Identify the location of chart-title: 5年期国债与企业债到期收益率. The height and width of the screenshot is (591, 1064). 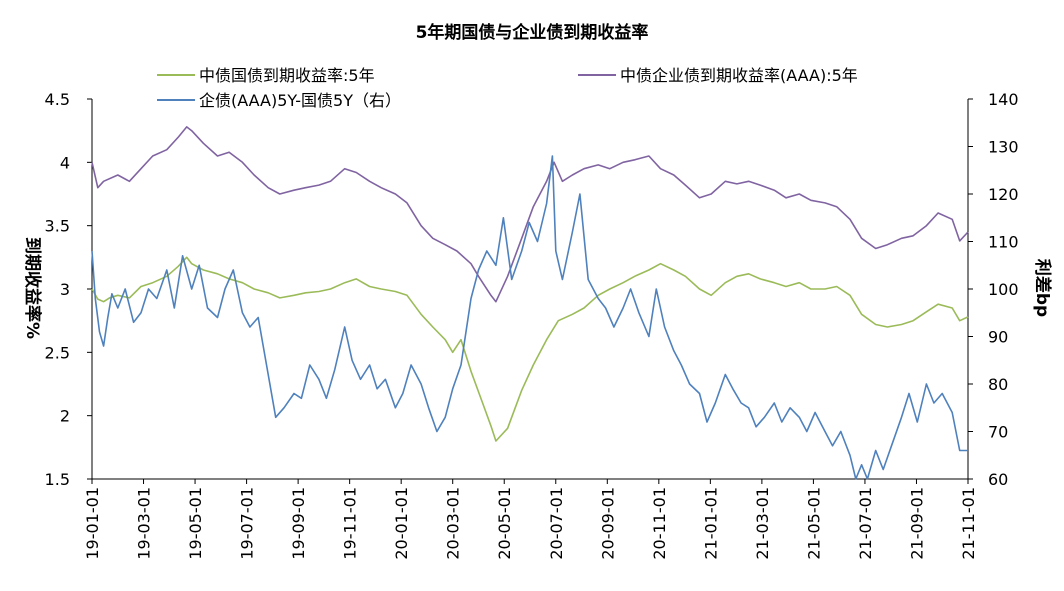
(532, 32).